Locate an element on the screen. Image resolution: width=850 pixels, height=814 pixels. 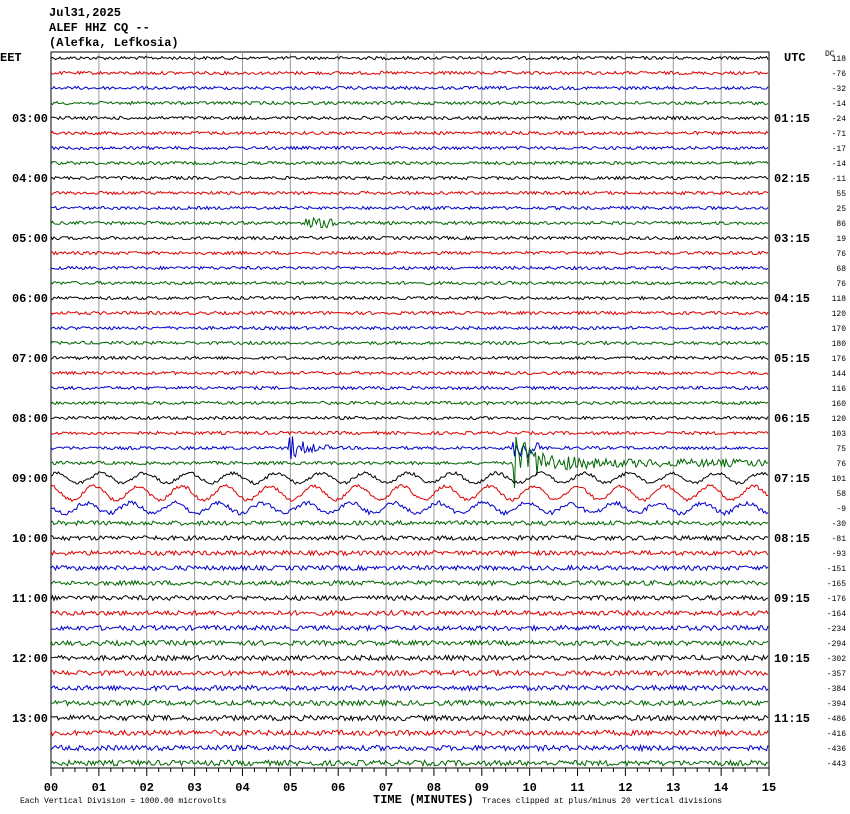
dc-offset: 116 is located at coordinates (839, 389).